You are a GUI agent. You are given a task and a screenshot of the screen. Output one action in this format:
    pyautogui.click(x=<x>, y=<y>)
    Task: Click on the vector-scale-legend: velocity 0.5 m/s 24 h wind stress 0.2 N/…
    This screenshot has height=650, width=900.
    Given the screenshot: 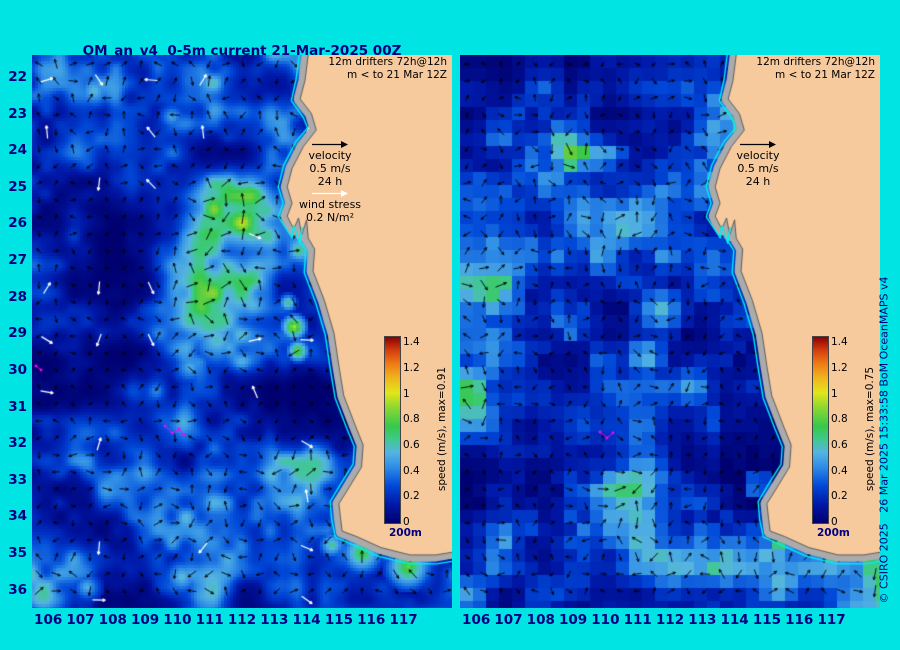 What is the action you would take?
    pyautogui.click(x=330, y=181)
    